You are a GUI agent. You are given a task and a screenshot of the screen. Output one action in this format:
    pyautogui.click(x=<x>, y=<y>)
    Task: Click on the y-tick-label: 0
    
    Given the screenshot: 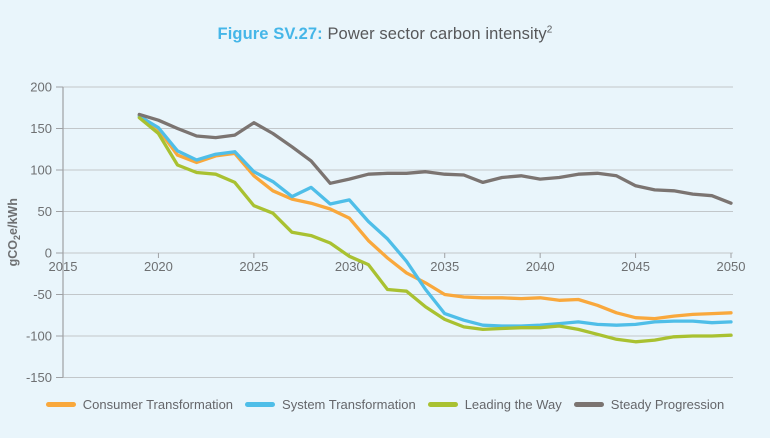 What is the action you would take?
    pyautogui.click(x=48, y=253)
    